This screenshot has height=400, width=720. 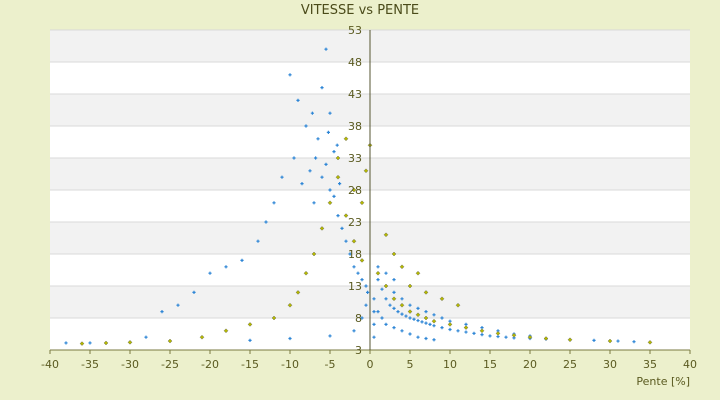 I want to click on y-tick-label: 33, so click(x=355, y=158).